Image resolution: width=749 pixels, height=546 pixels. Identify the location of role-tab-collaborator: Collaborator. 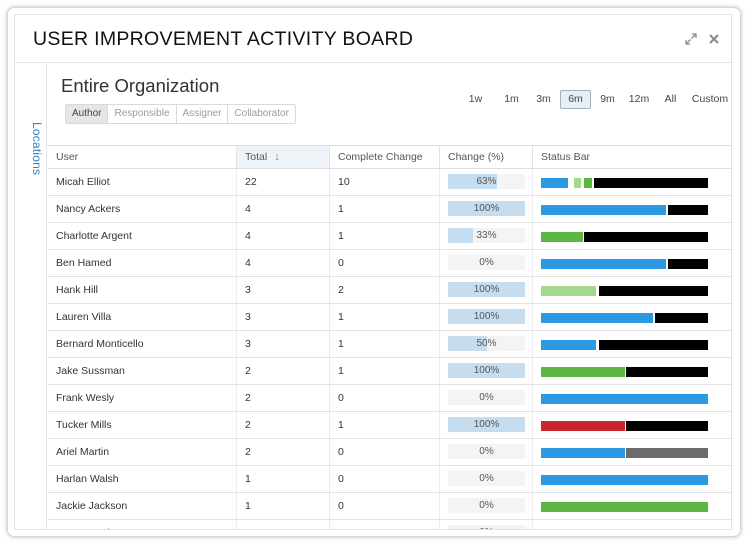
(261, 113).